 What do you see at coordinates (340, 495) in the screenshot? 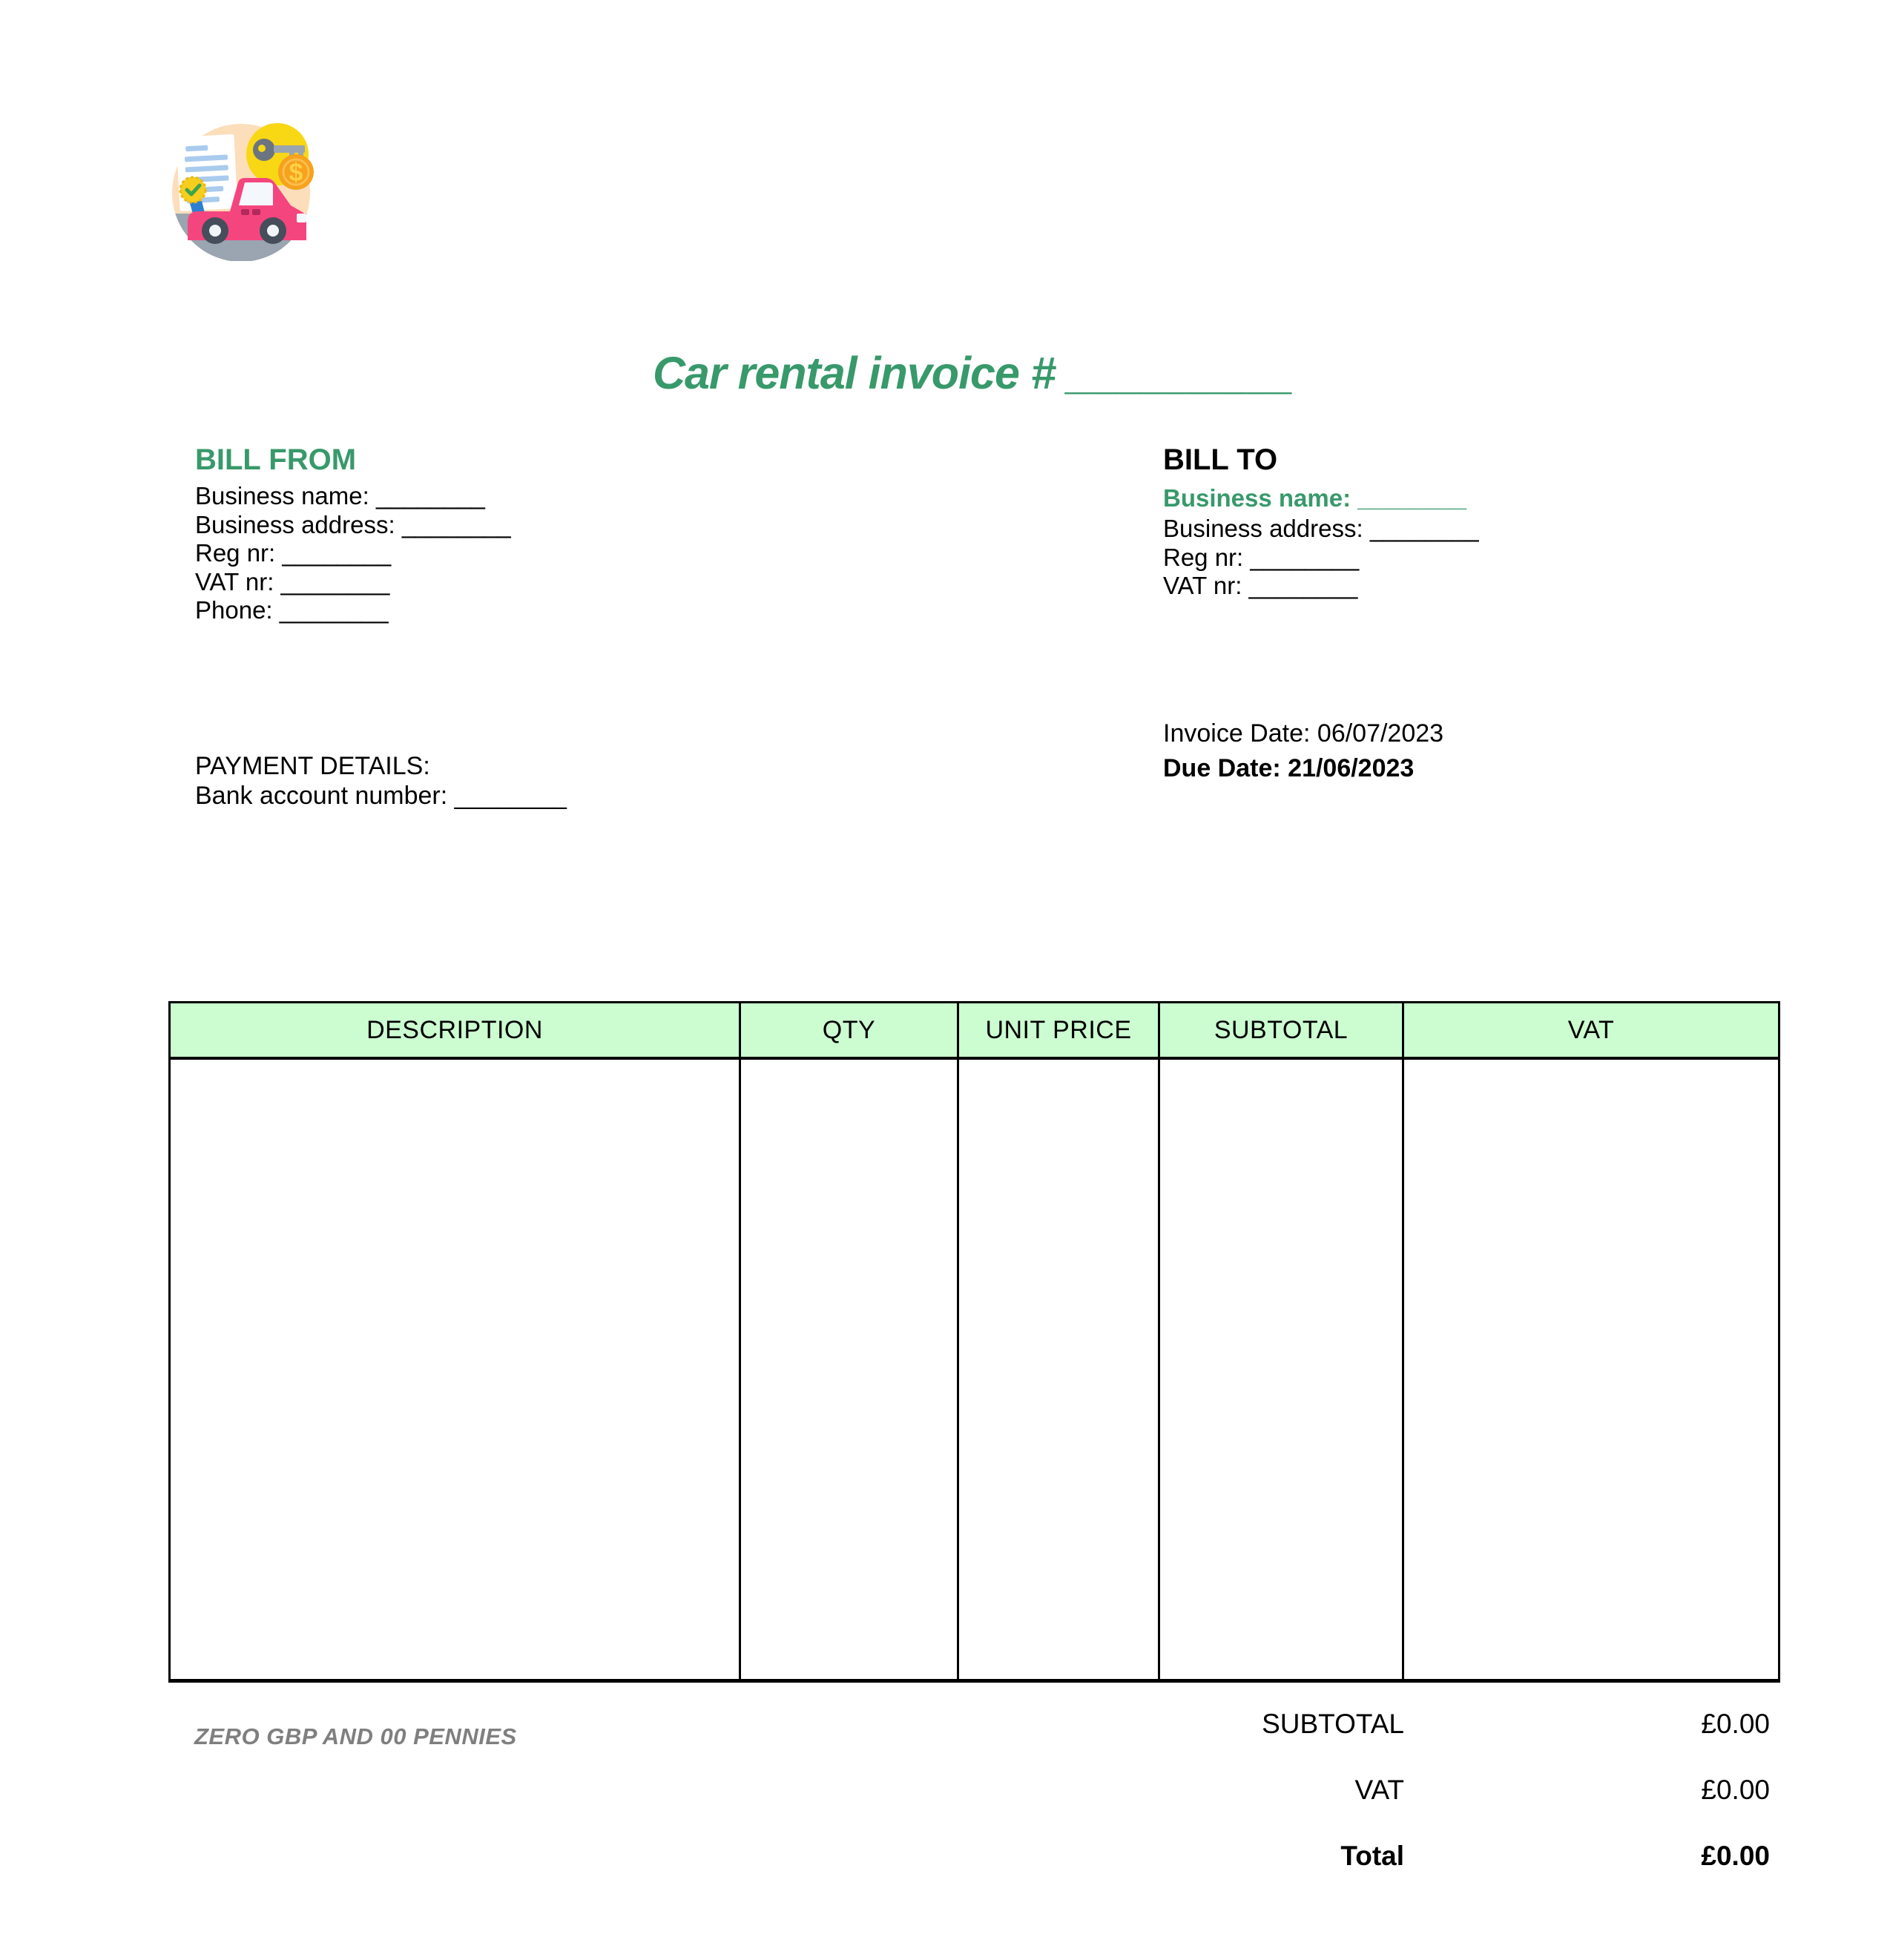
I see `bill-from-business-name: Business name: ________` at bounding box center [340, 495].